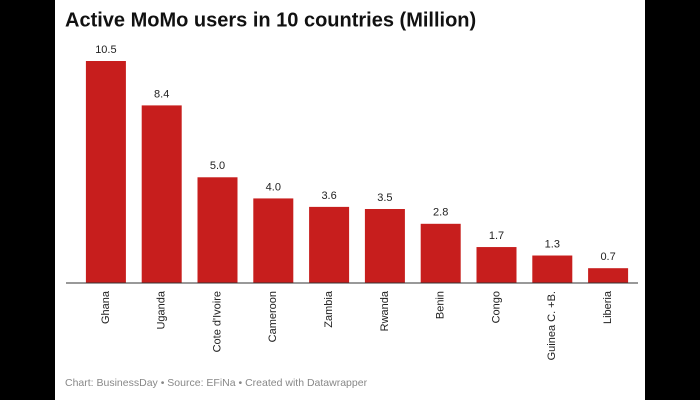 The height and width of the screenshot is (400, 700). I want to click on value-label: 8.4, so click(161, 94).